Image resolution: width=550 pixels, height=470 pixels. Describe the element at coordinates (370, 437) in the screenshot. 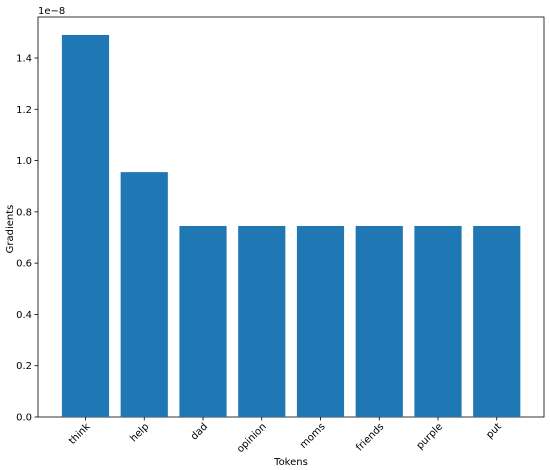

I see `x-tick-label-friends: friends` at that location.